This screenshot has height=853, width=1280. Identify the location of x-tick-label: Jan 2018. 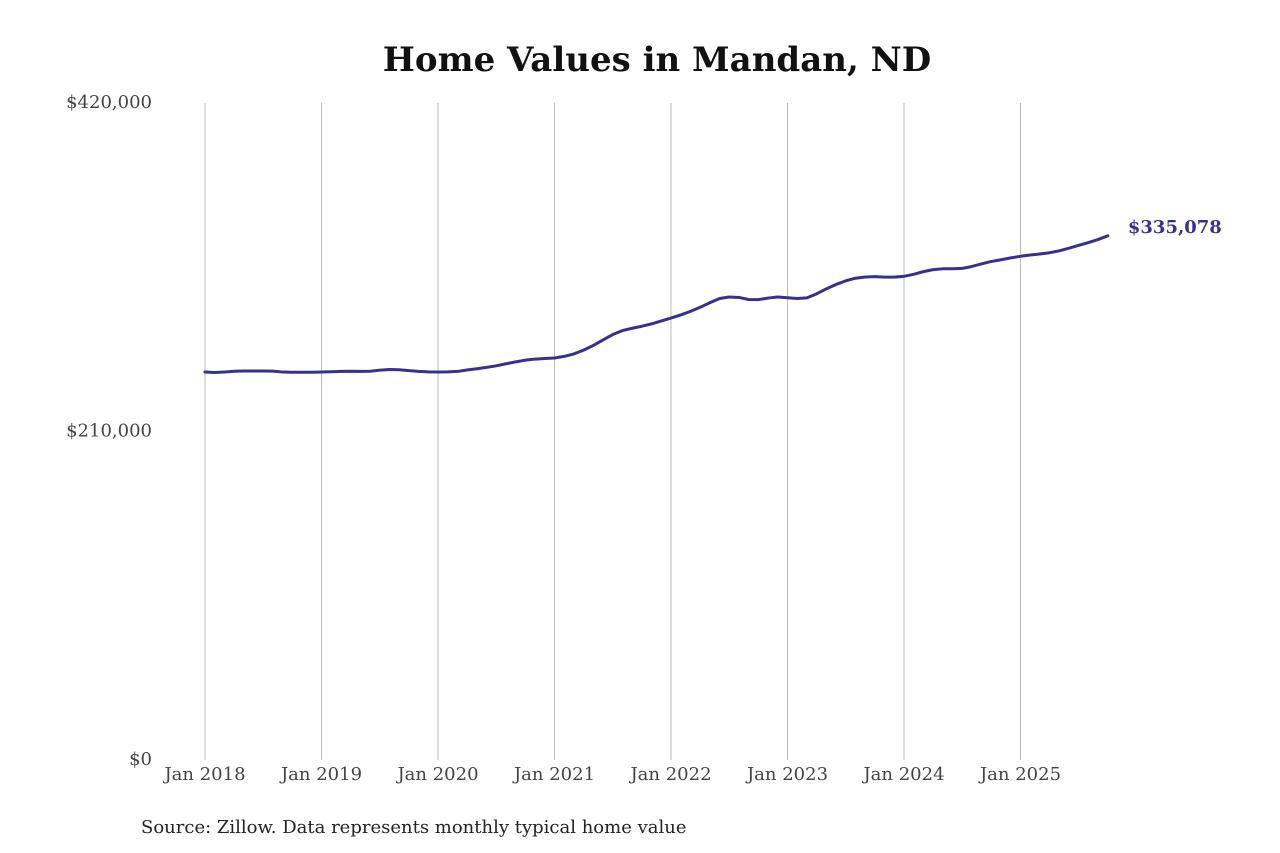
(203, 774).